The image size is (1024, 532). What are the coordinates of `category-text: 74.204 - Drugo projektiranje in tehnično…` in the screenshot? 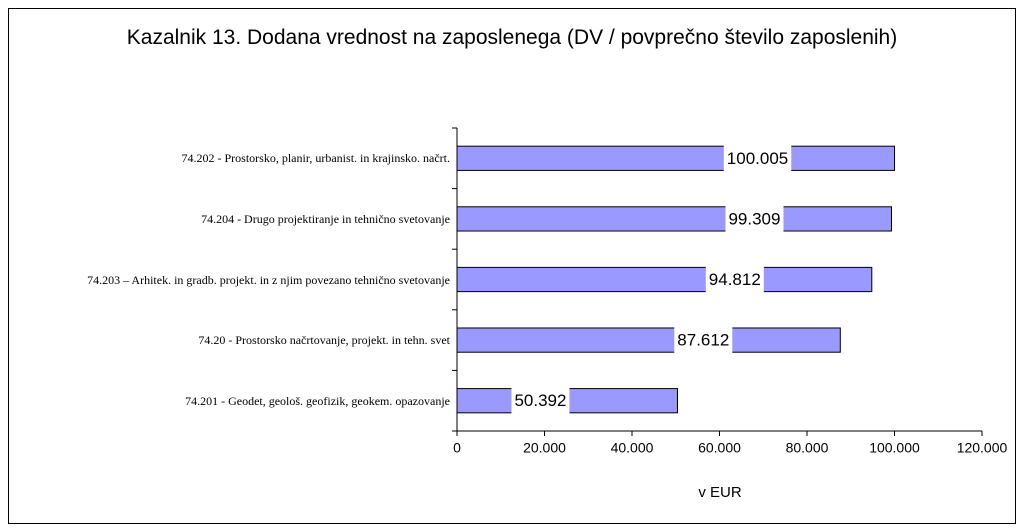 It's located at (325, 218).